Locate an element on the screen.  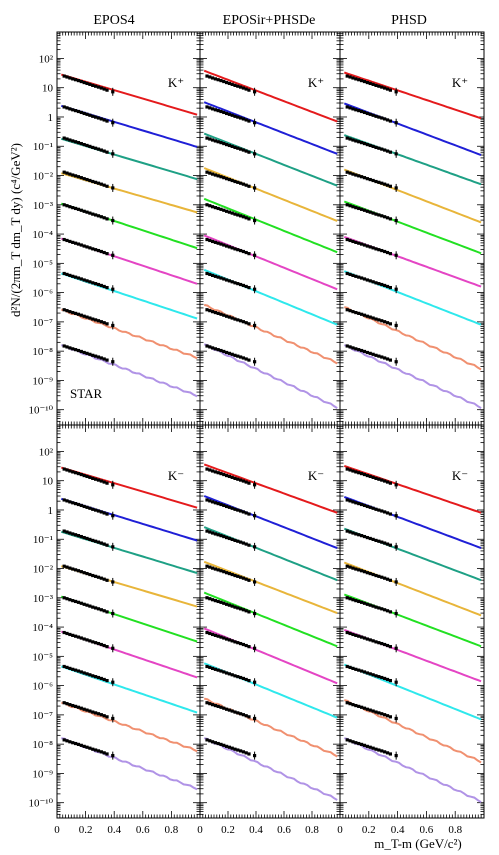
particle-label: K⁺ is located at coordinates (316, 82).